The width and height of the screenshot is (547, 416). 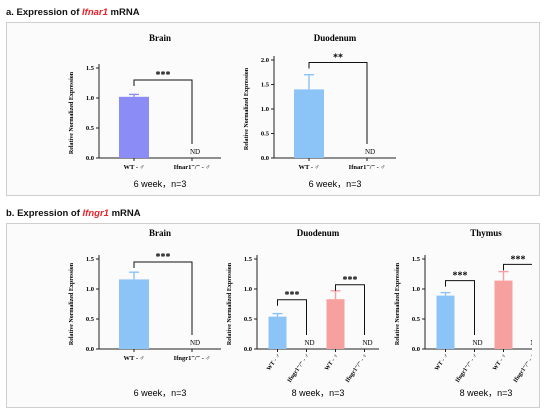 I want to click on chart-title: Thymus, so click(x=486, y=233).